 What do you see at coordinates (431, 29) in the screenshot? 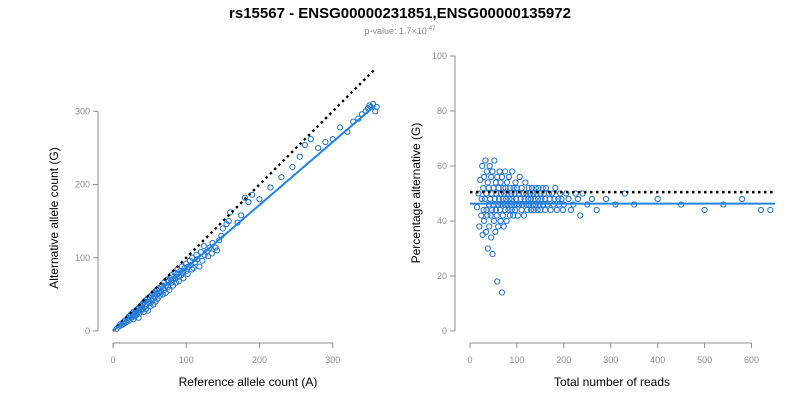
I see `subtitle-exponent: -47` at bounding box center [431, 29].